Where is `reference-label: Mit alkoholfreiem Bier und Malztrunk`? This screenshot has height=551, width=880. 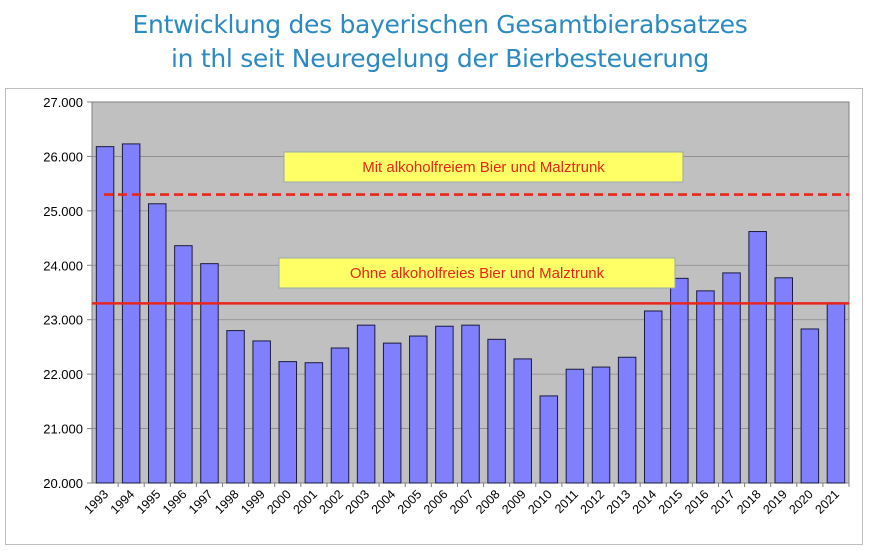 reference-label: Mit alkoholfreiem Bier und Malztrunk is located at coordinates (483, 167).